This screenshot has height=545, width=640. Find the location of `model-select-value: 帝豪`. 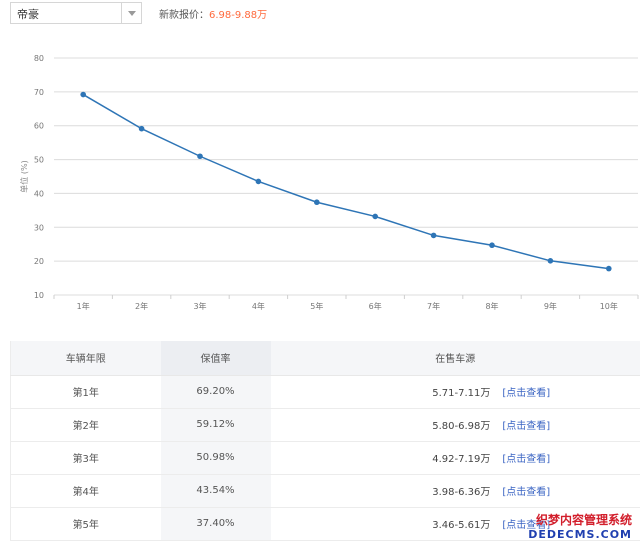

model-select-value: 帝豪 is located at coordinates (28, 14).